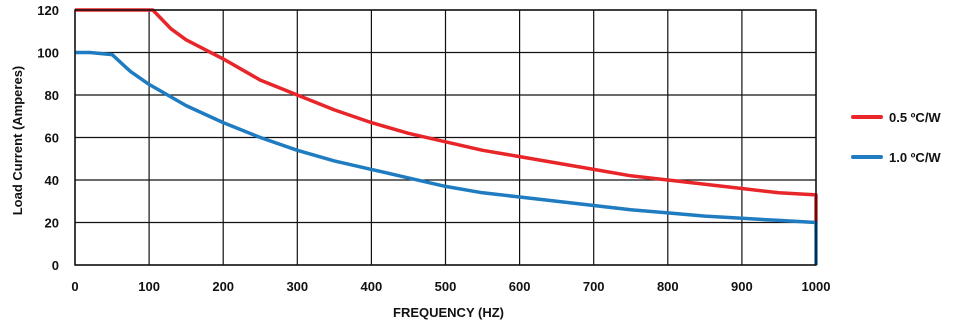 The width and height of the screenshot is (961, 325). Describe the element at coordinates (17, 141) in the screenshot. I see `y-axis-label: Load Current (Amperes)` at that location.